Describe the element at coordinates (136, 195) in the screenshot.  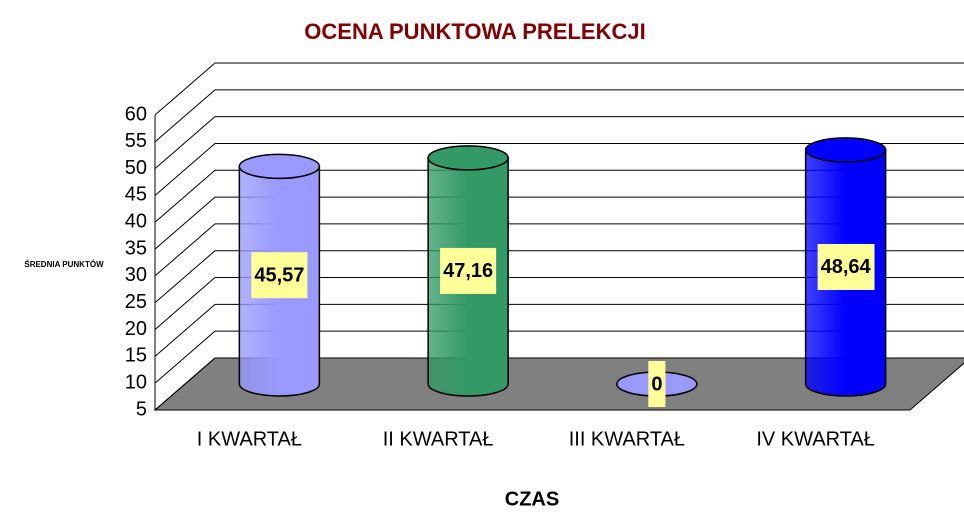
I see `y-tick-label: 45` at that location.